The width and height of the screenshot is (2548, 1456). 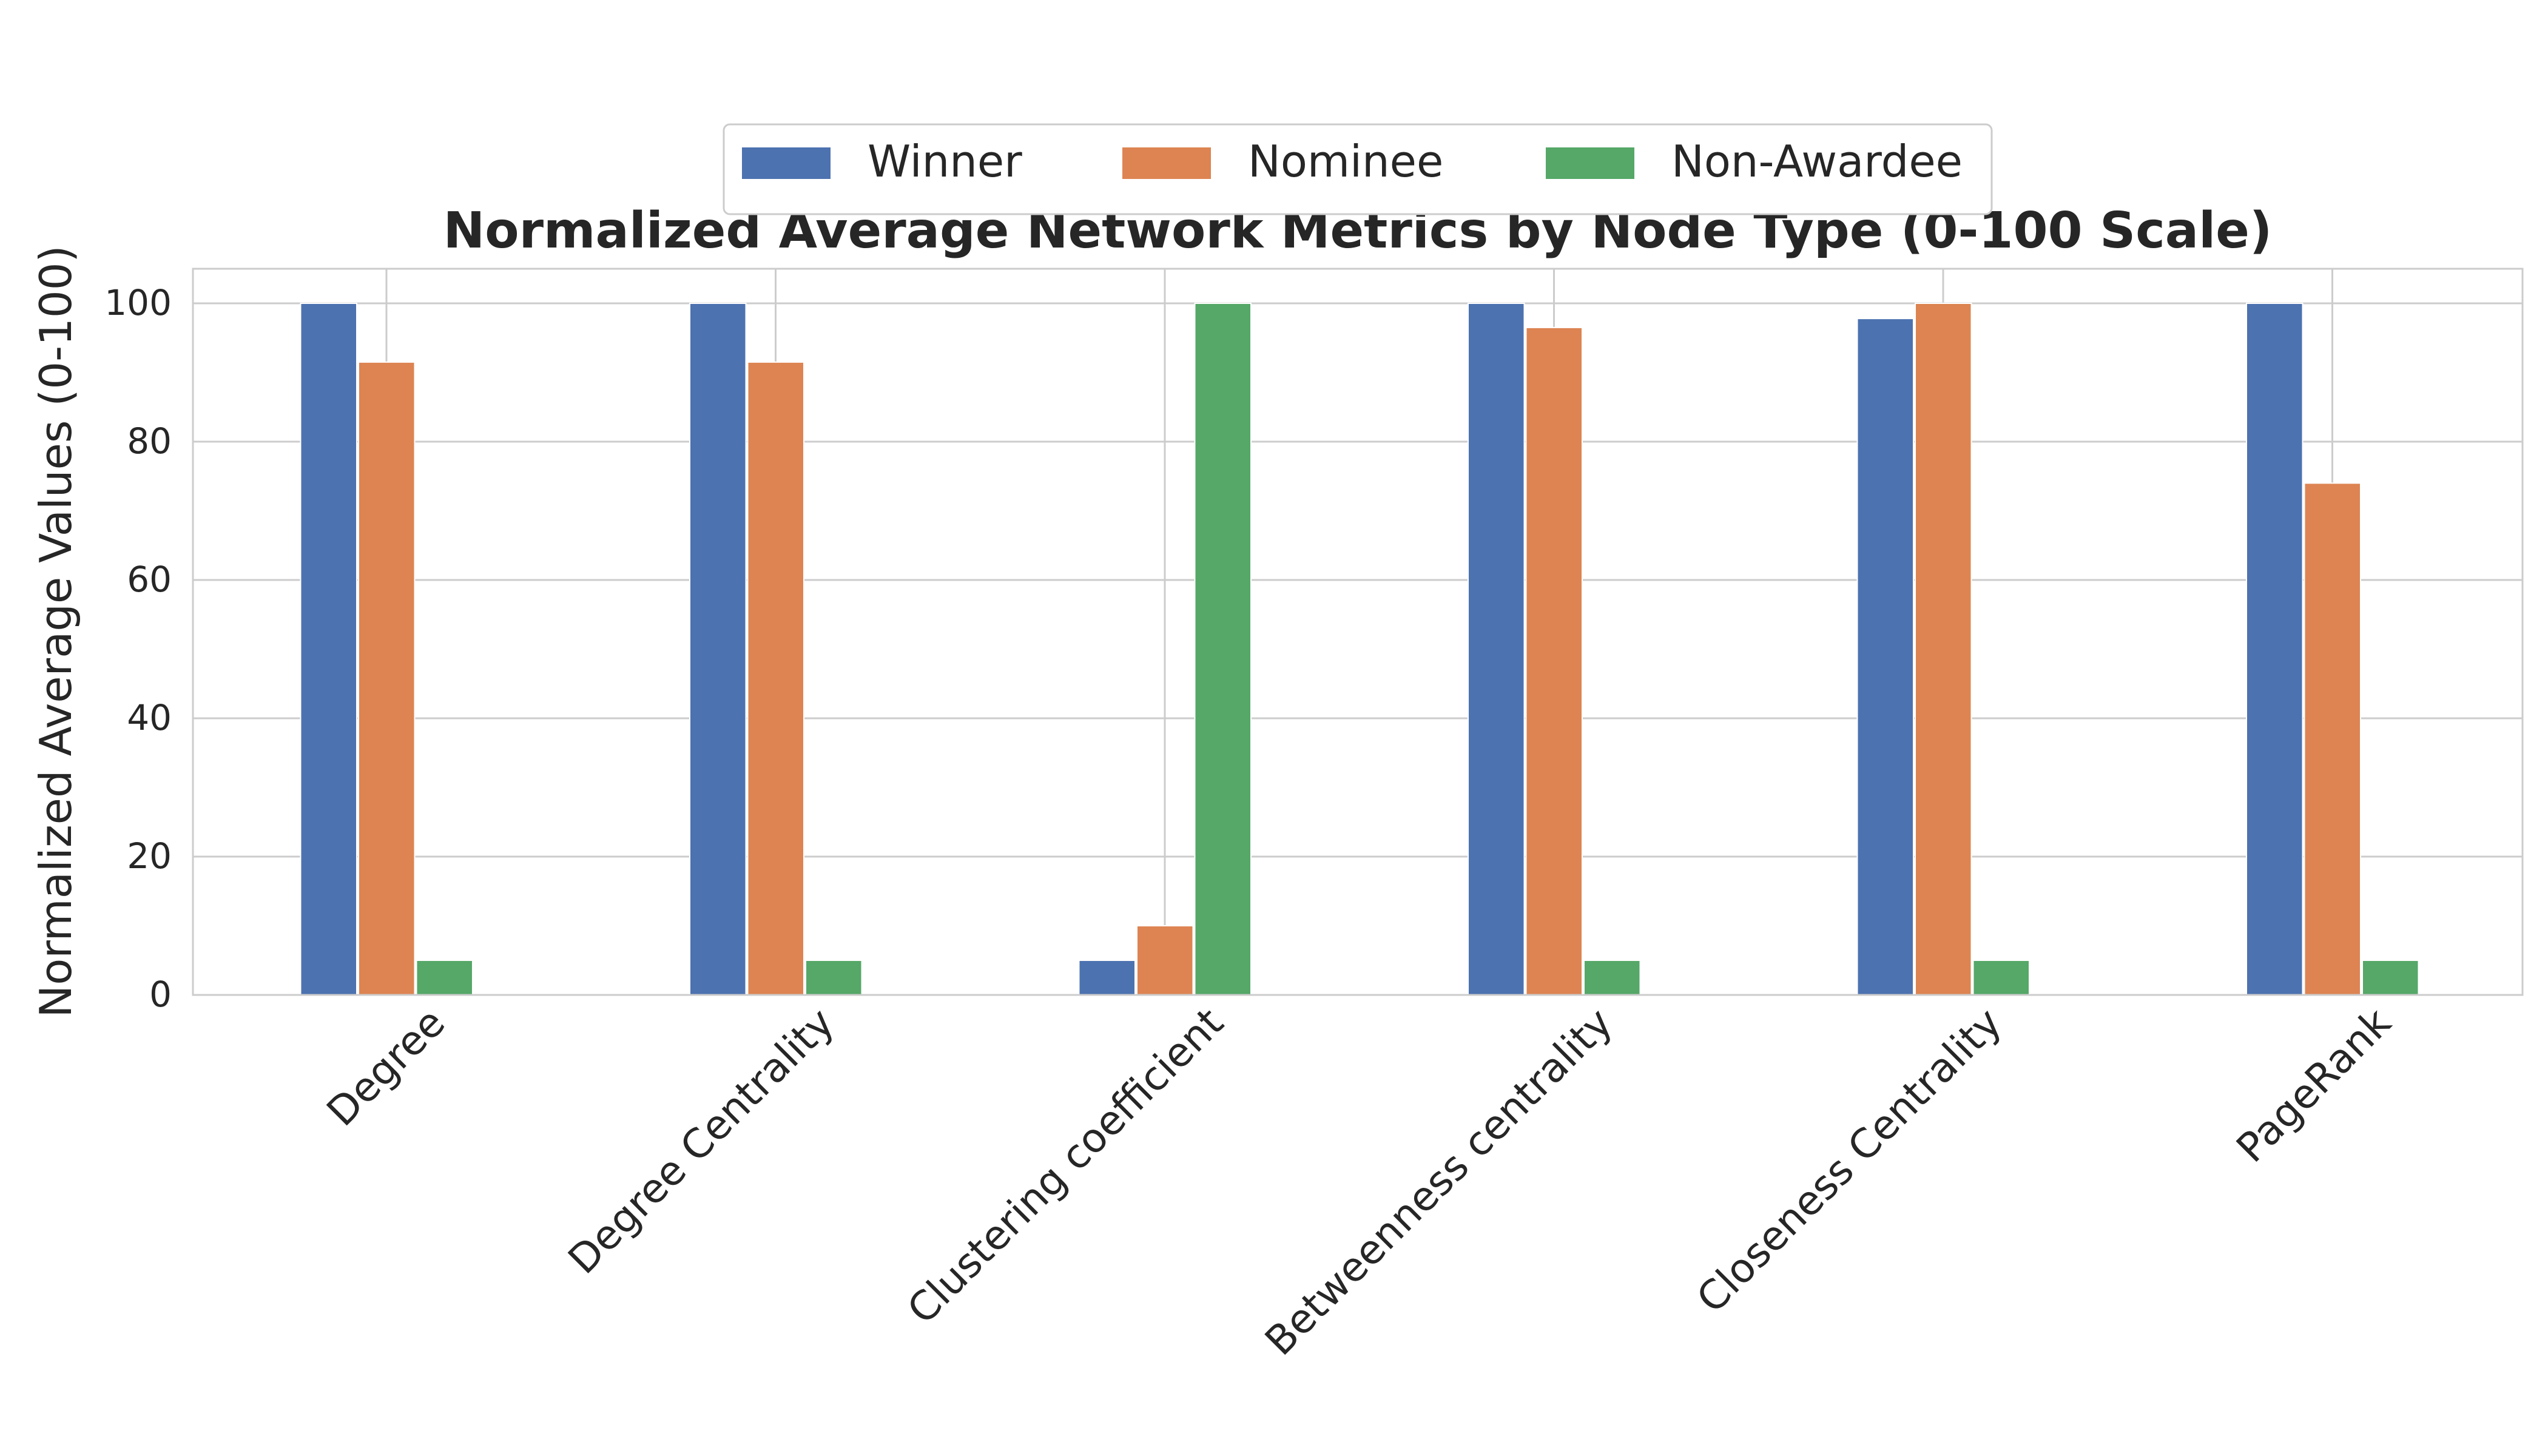 I want to click on x-tick-label-closeness-centrality: Closeness Centrality, so click(x=1849, y=1160).